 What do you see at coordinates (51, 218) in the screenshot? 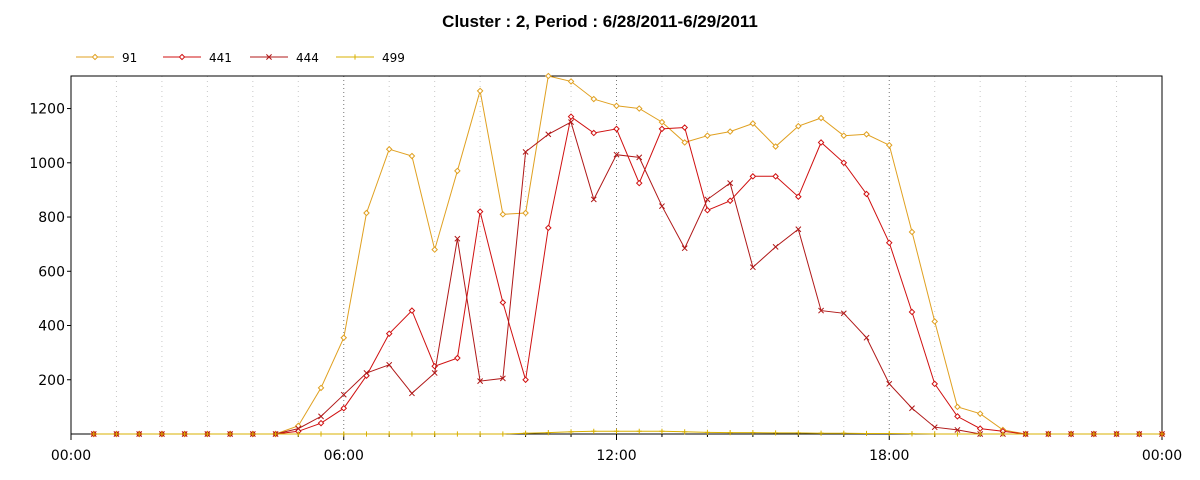
I see `y-tick-label: 800` at bounding box center [51, 218].